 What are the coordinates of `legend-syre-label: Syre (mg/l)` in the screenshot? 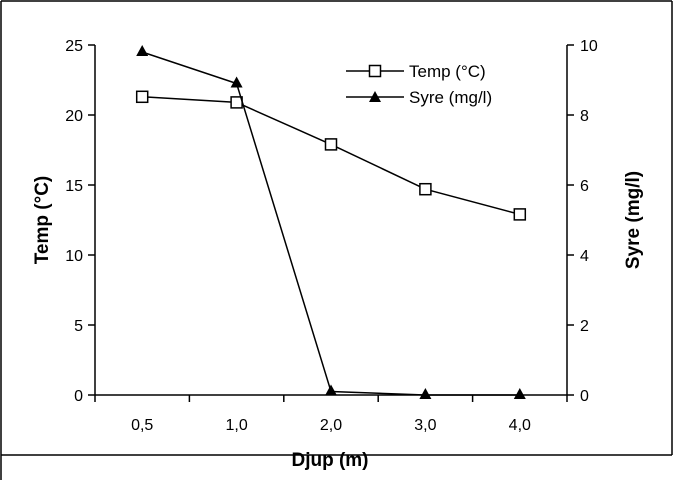 It's located at (450, 97).